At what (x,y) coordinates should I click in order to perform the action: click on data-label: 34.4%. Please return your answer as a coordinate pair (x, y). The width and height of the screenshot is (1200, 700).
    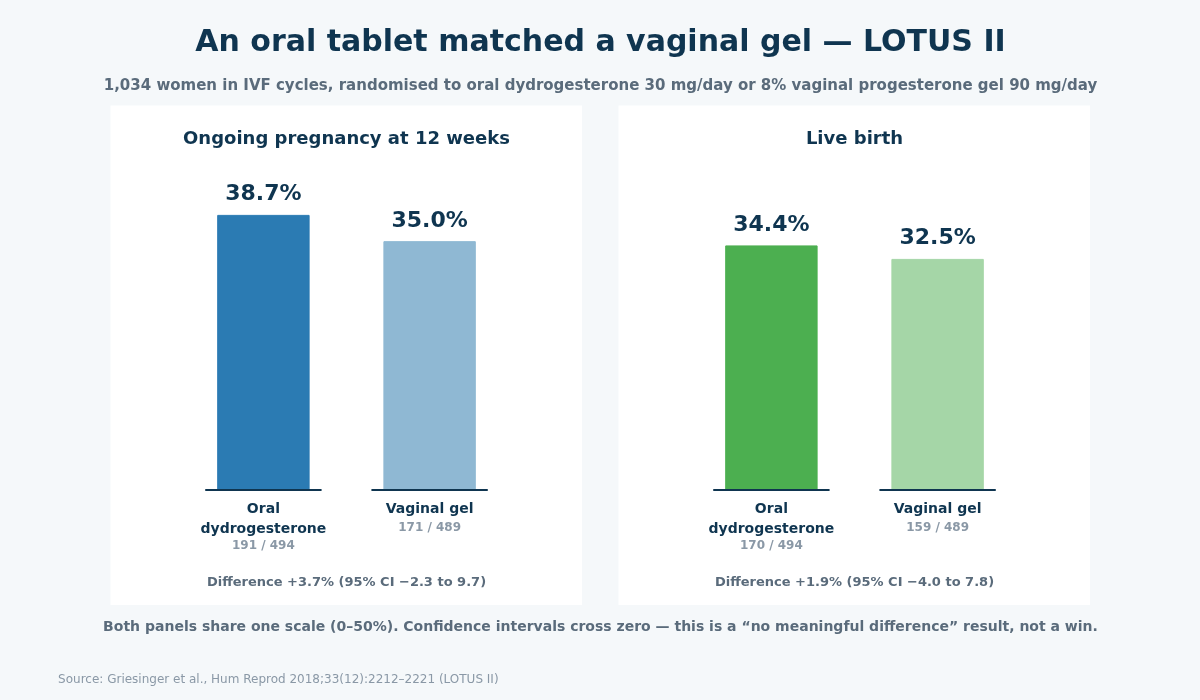
    Looking at the image, I should click on (771, 223).